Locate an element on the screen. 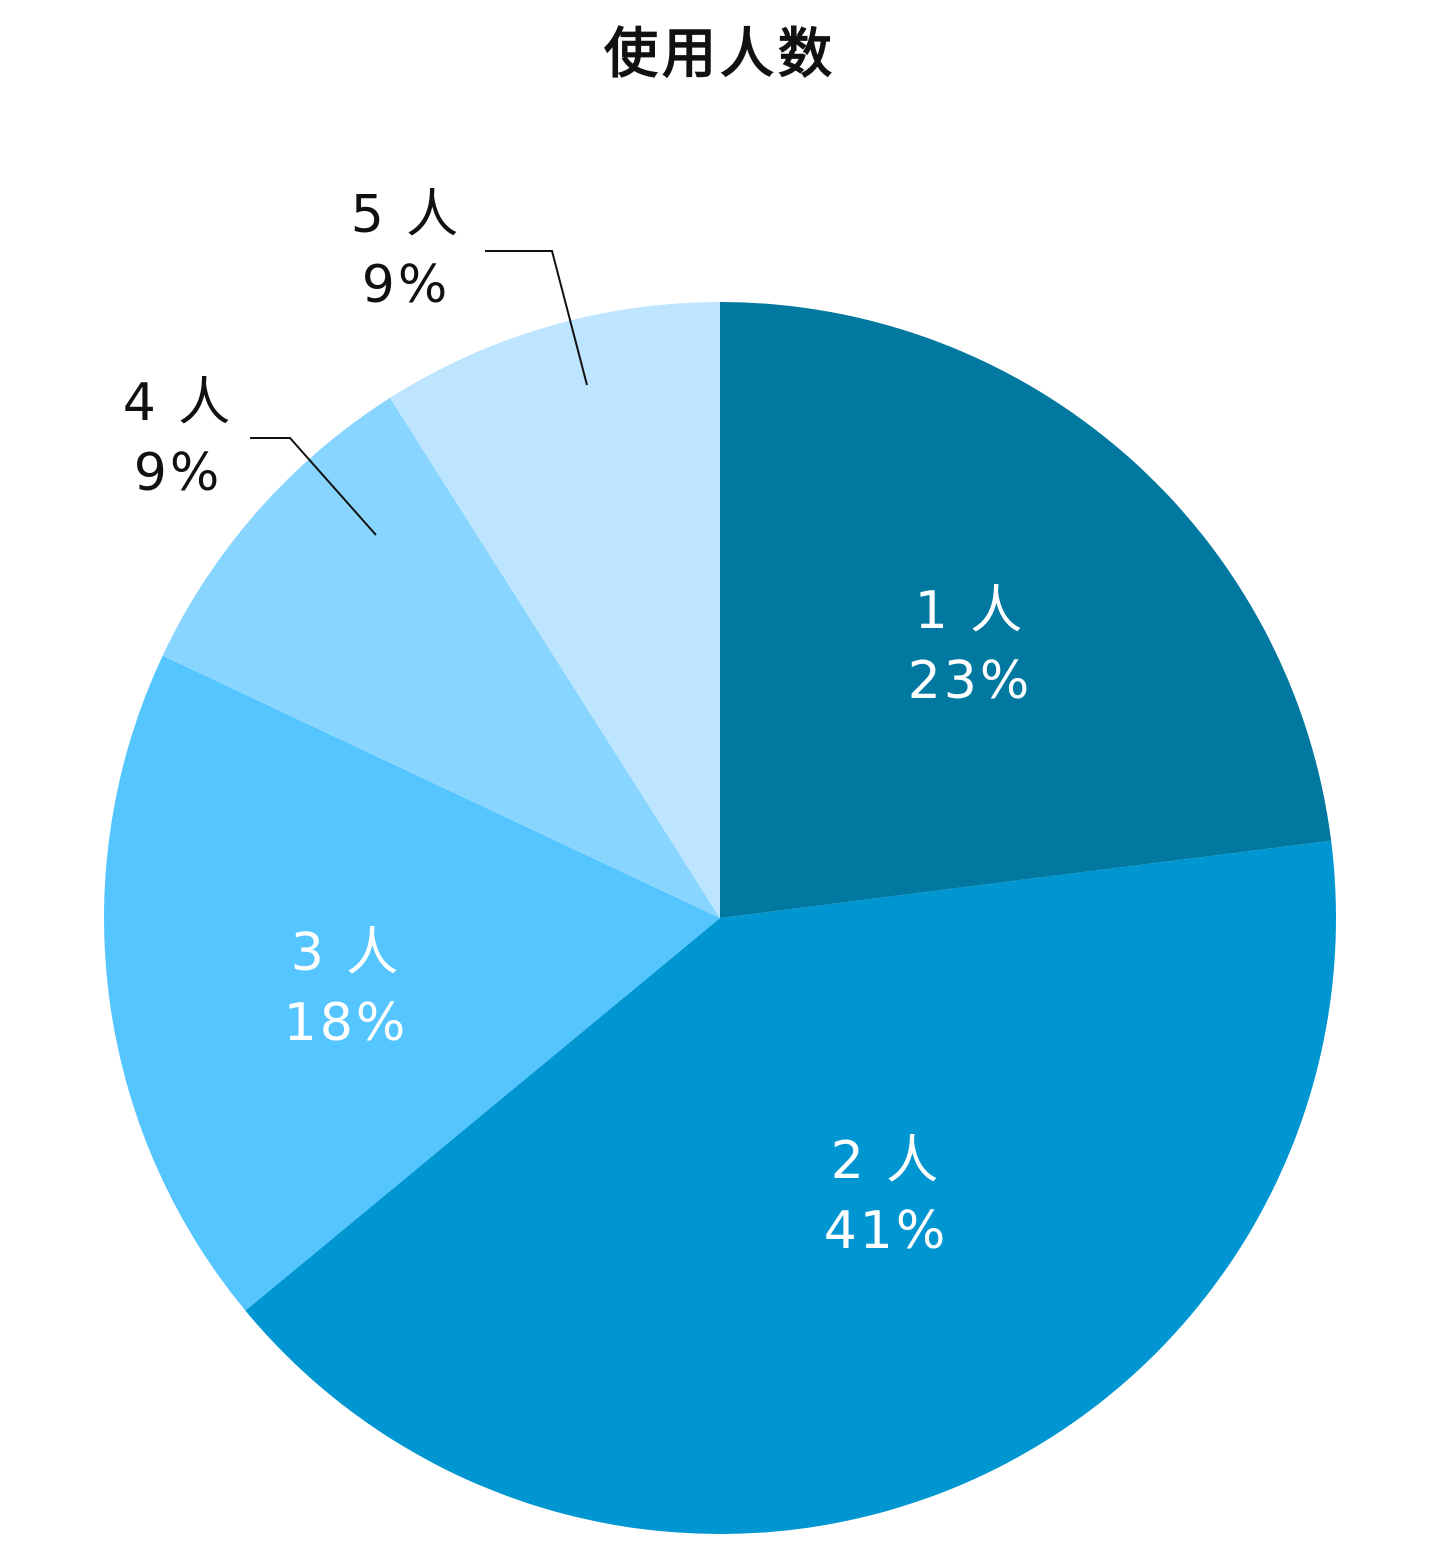 This screenshot has height=1560, width=1440. slice-value-label-5: 9% is located at coordinates (406, 285).